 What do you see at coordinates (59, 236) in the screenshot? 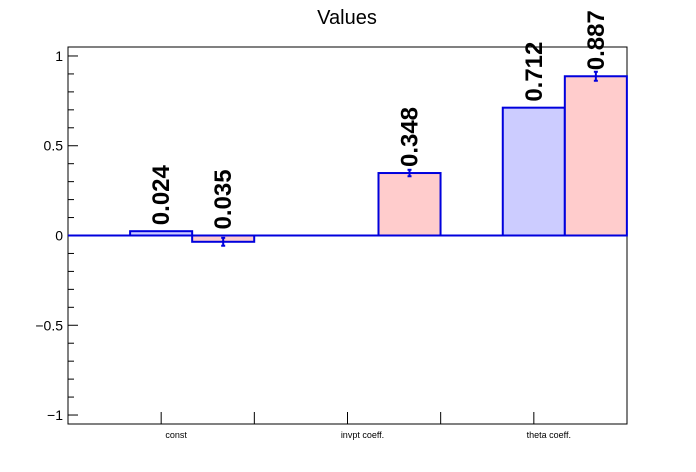
I see `y-tick-label: 0` at bounding box center [59, 236].